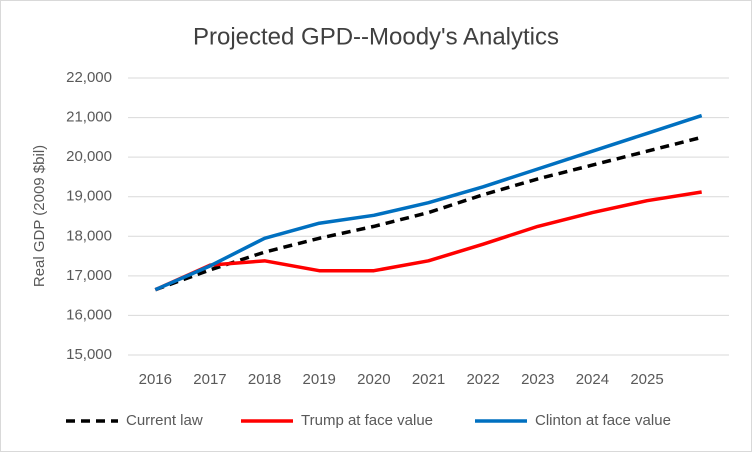 This screenshot has width=752, height=452. What do you see at coordinates (89, 235) in the screenshot?
I see `y-tick-label: 18,000` at bounding box center [89, 235].